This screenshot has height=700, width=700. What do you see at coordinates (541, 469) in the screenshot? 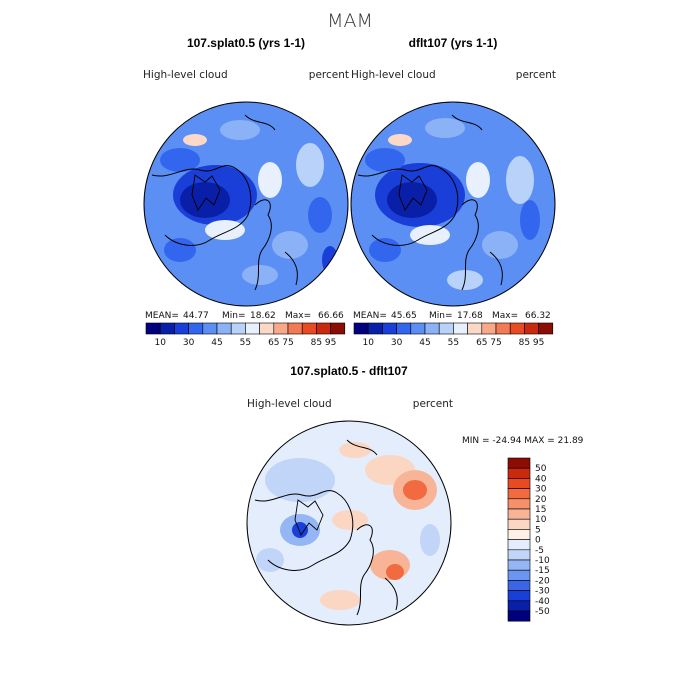
I see `panel-3-colorbar-tick-label: 50` at bounding box center [541, 469].